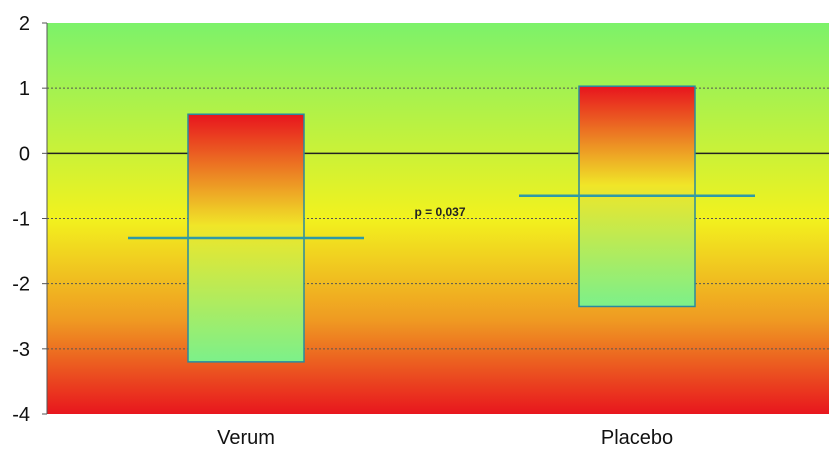  Describe the element at coordinates (445, 438) in the screenshot. I see `category-labels: Verum Placebo` at that location.